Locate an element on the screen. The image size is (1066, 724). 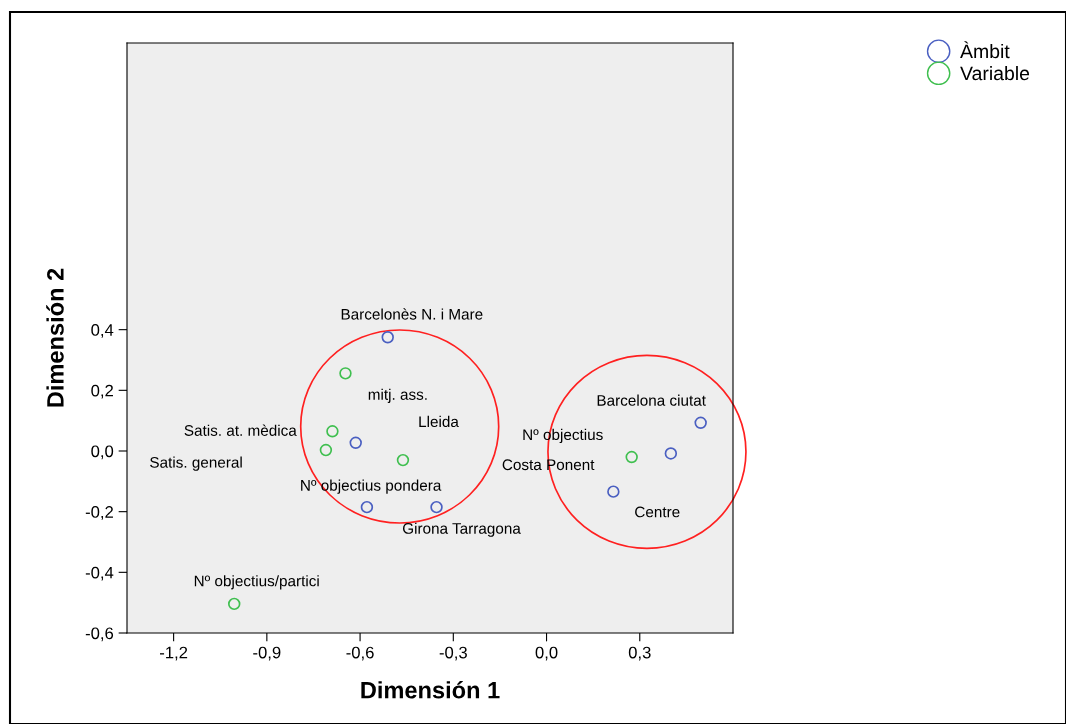
y-tick-label: 0,0 is located at coordinates (102, 452).